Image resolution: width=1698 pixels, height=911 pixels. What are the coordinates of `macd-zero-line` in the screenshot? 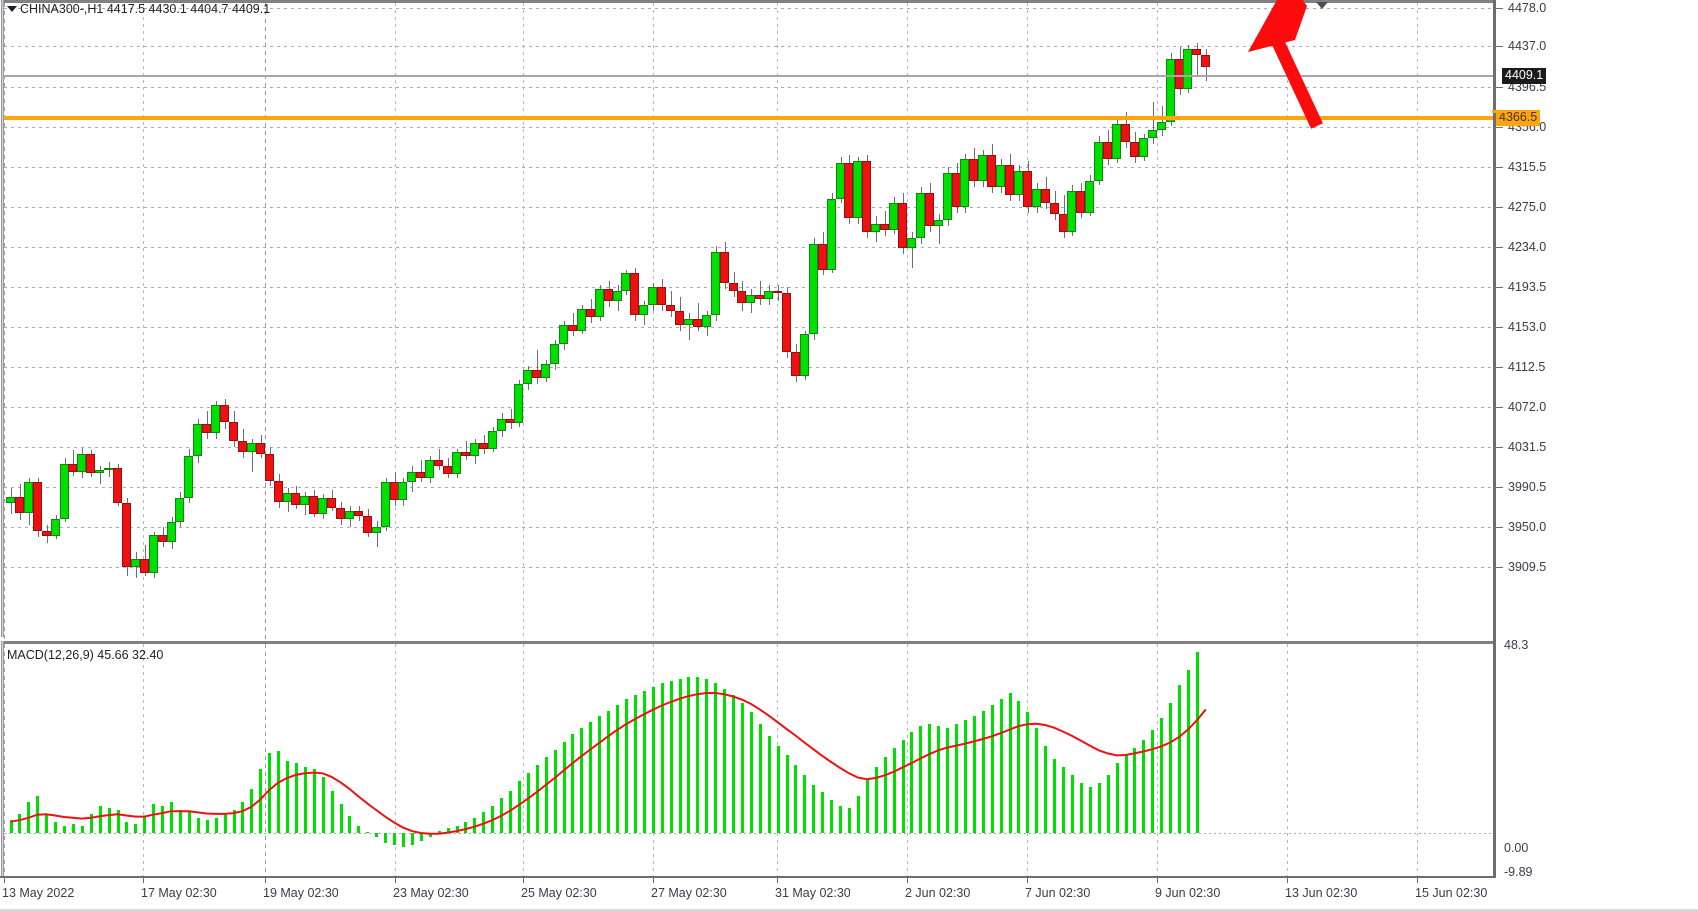 It's located at (748, 834).